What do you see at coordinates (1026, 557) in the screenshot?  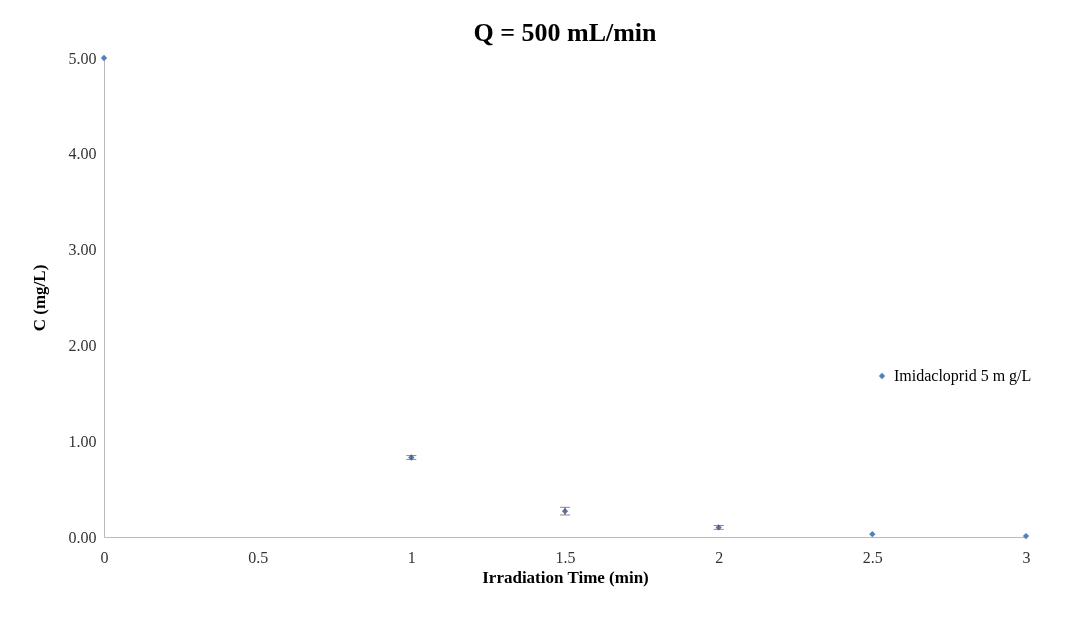 I see `x-tick-label: 3` at bounding box center [1026, 557].